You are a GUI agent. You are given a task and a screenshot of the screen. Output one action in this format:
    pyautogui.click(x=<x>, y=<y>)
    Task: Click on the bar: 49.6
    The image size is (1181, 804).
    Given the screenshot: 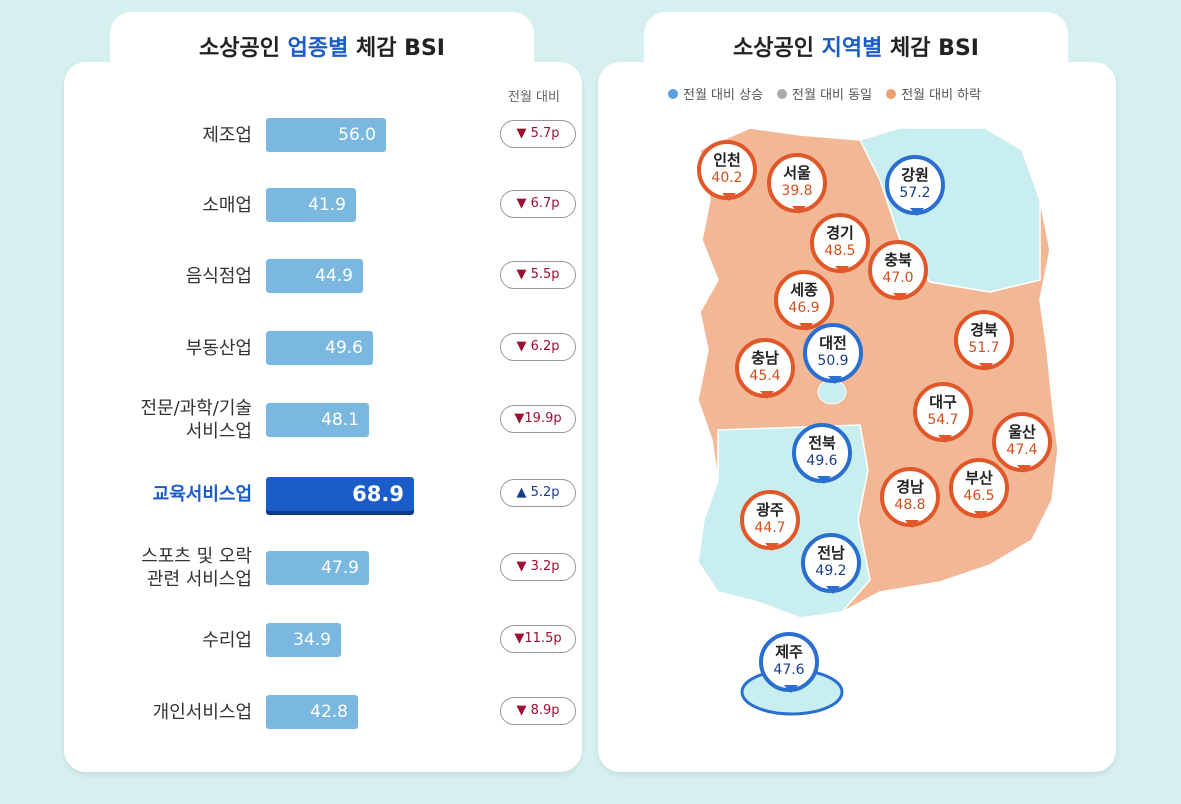 What is the action you would take?
    pyautogui.click(x=319, y=348)
    